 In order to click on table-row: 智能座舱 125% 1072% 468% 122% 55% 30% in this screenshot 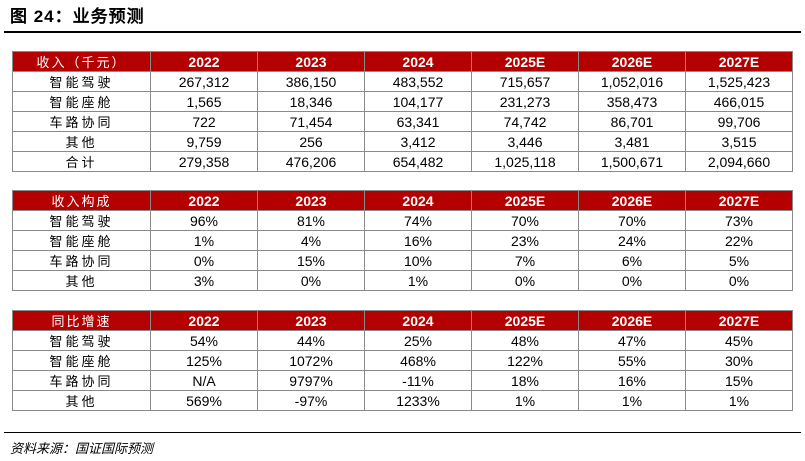, I will do `click(402, 360)`.